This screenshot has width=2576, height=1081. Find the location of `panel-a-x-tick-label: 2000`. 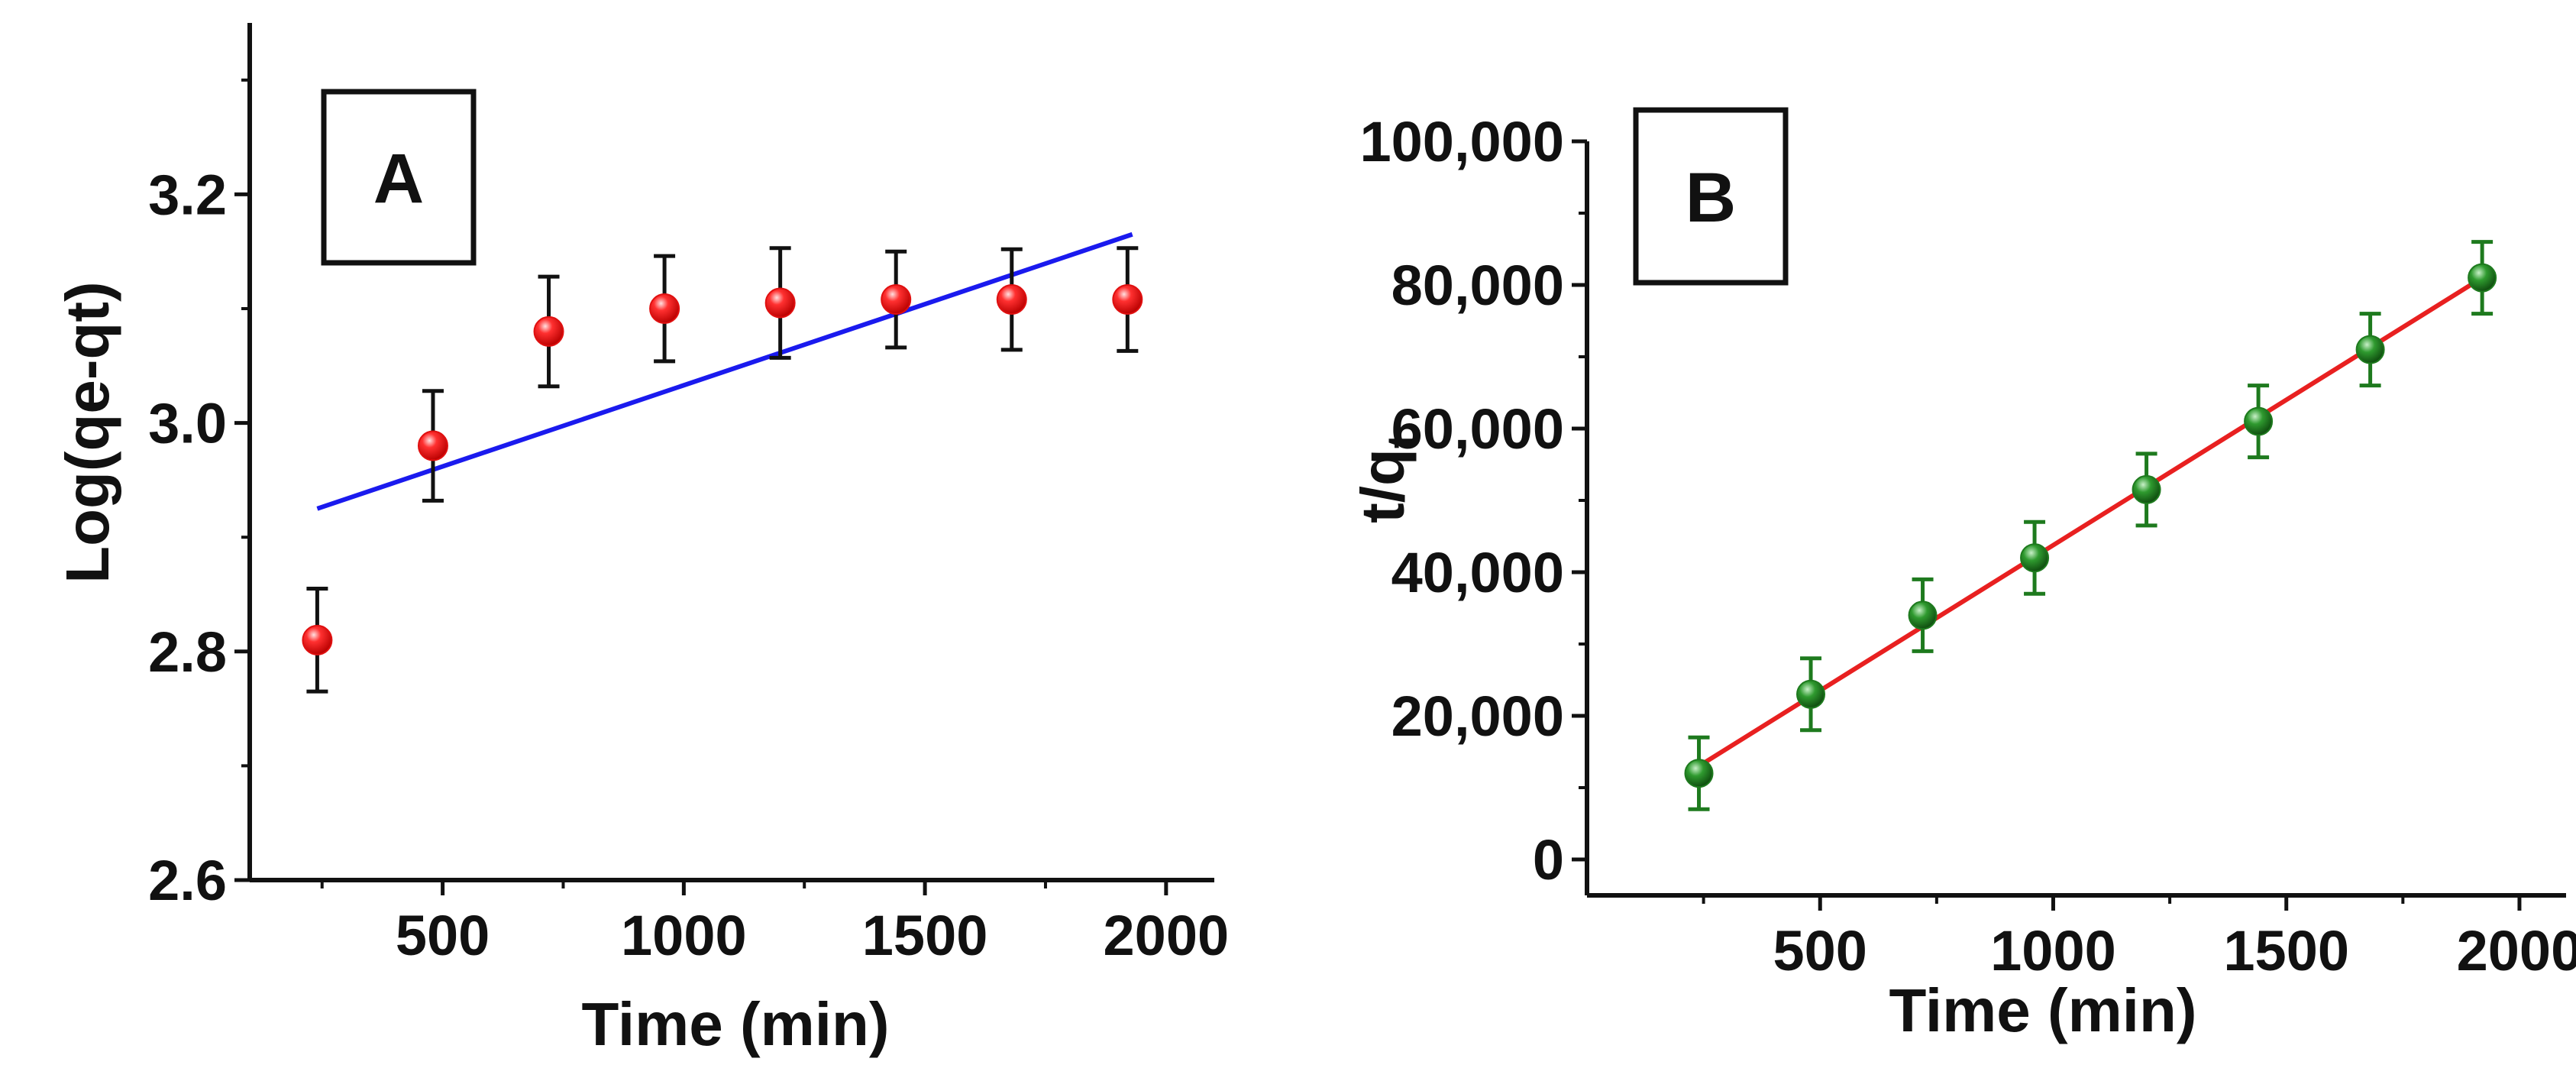

panel-a-x-tick-label: 2000 is located at coordinates (1167, 935).